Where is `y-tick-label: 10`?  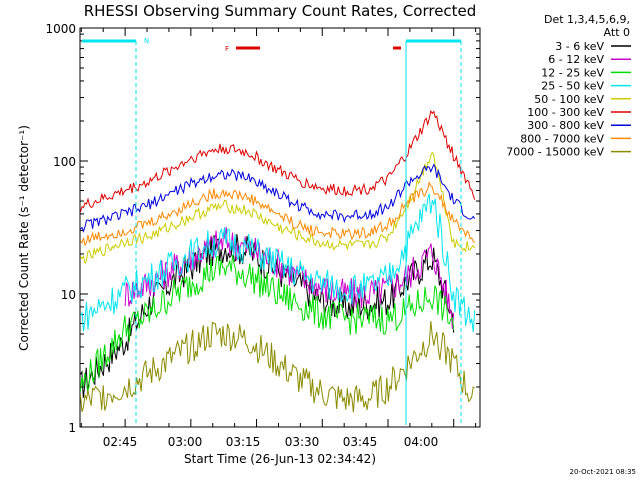
y-tick-label: 10 is located at coordinates (68, 295).